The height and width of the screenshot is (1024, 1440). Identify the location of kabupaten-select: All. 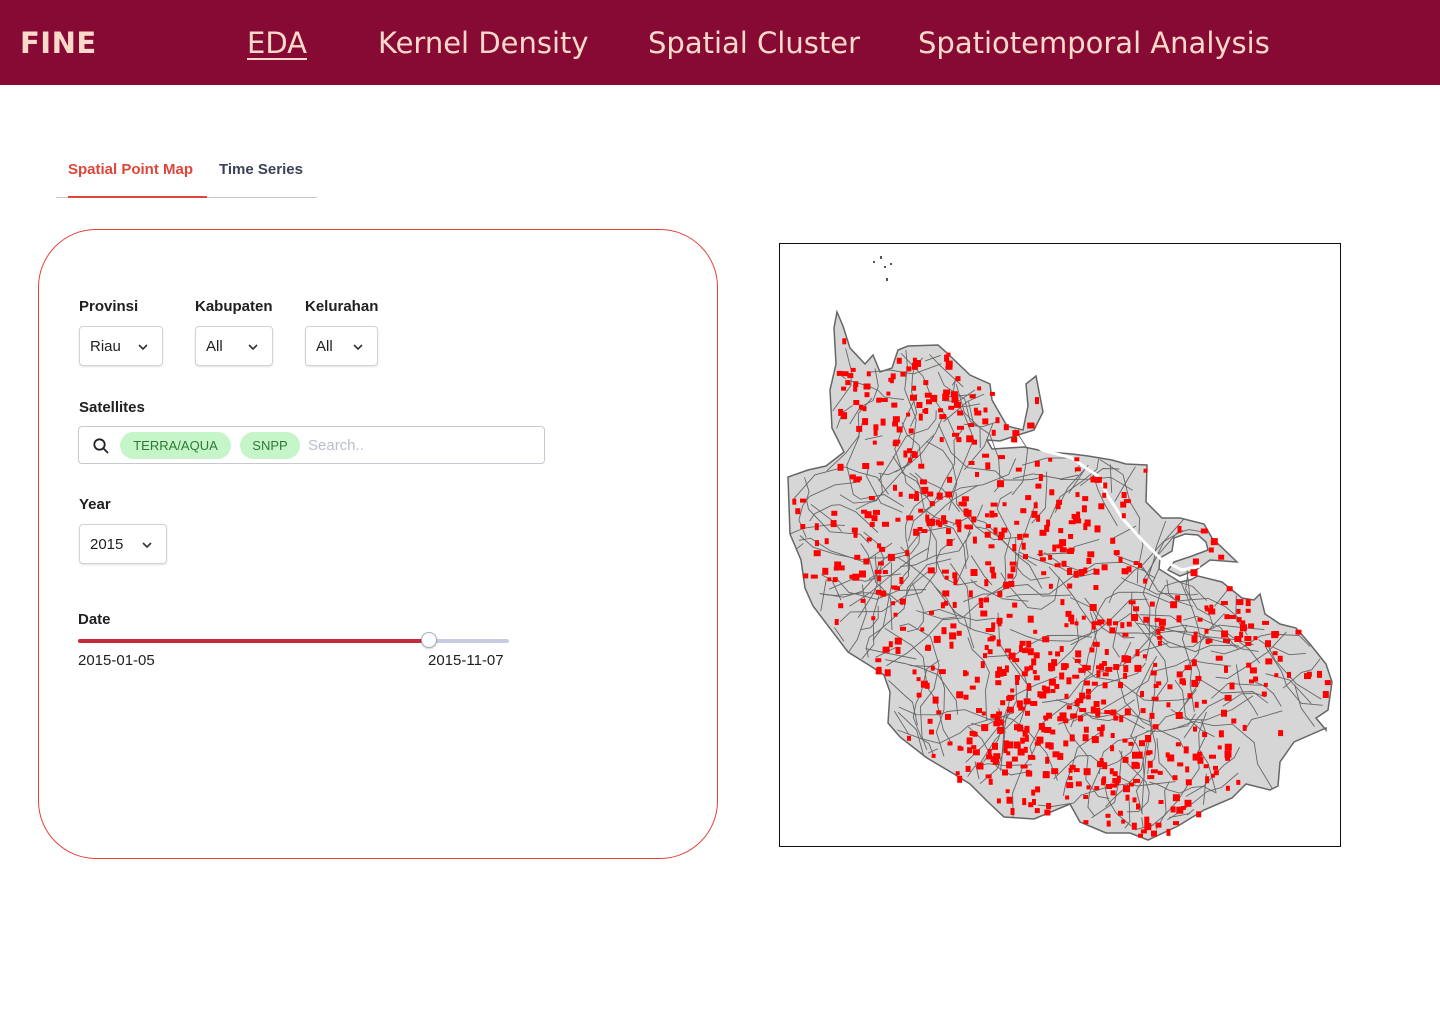
(234, 346).